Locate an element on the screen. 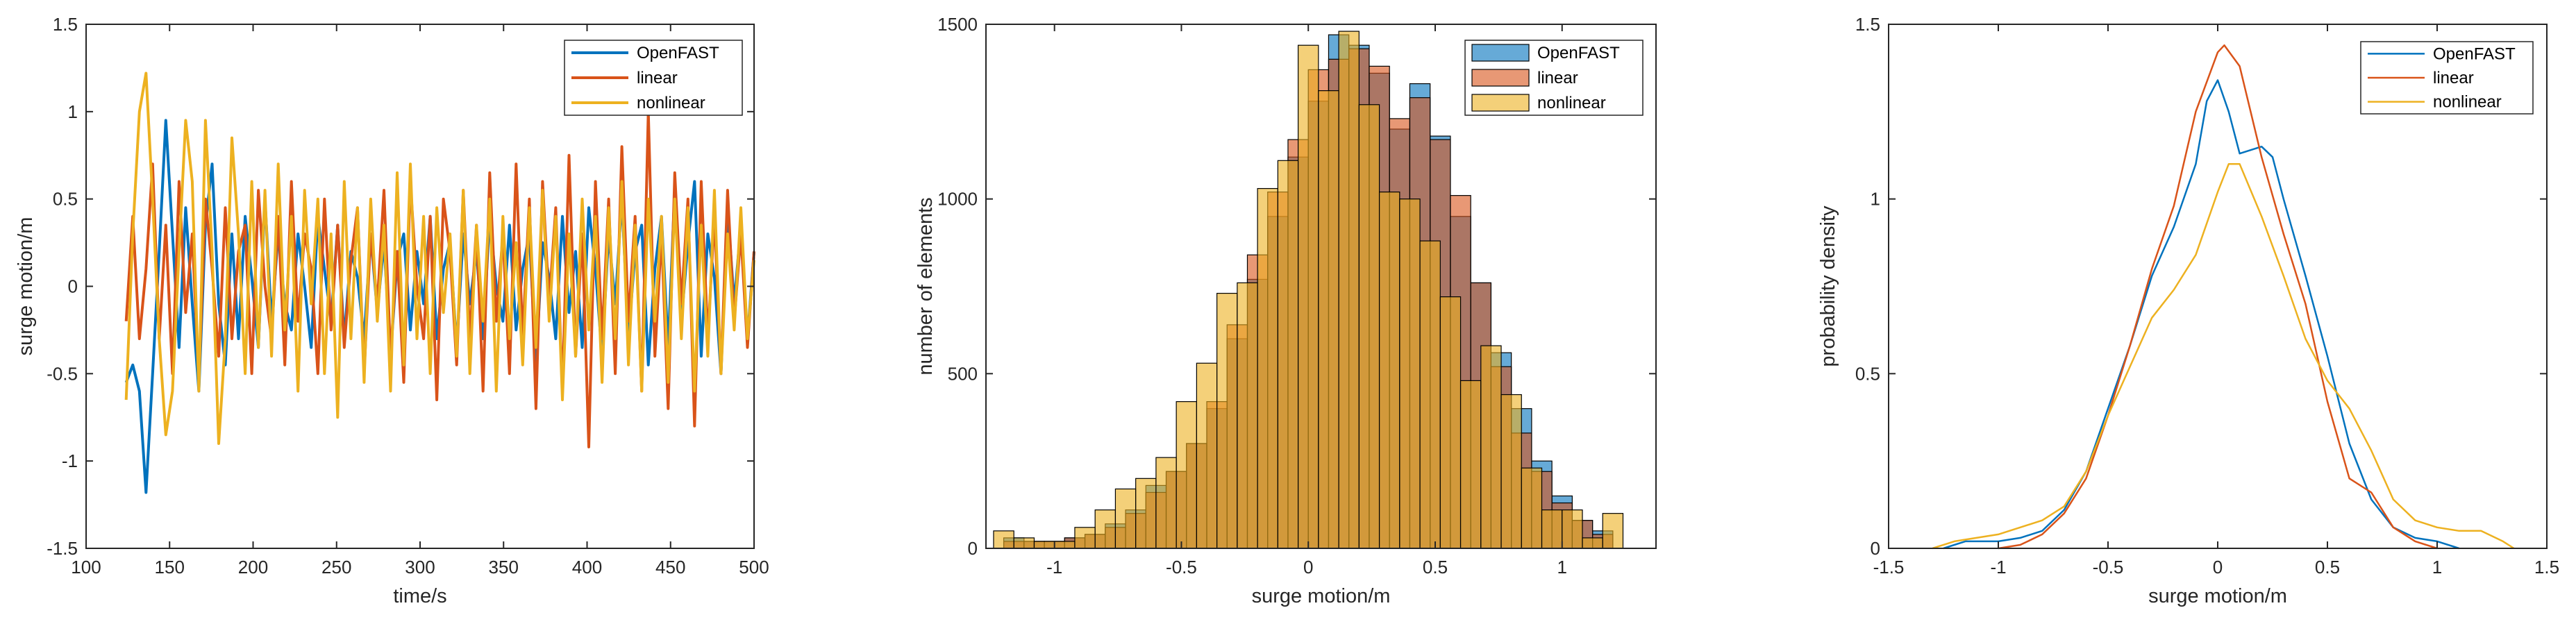 This screenshot has height=624, width=2576. x-tick-label: 1.5 is located at coordinates (2546, 567).